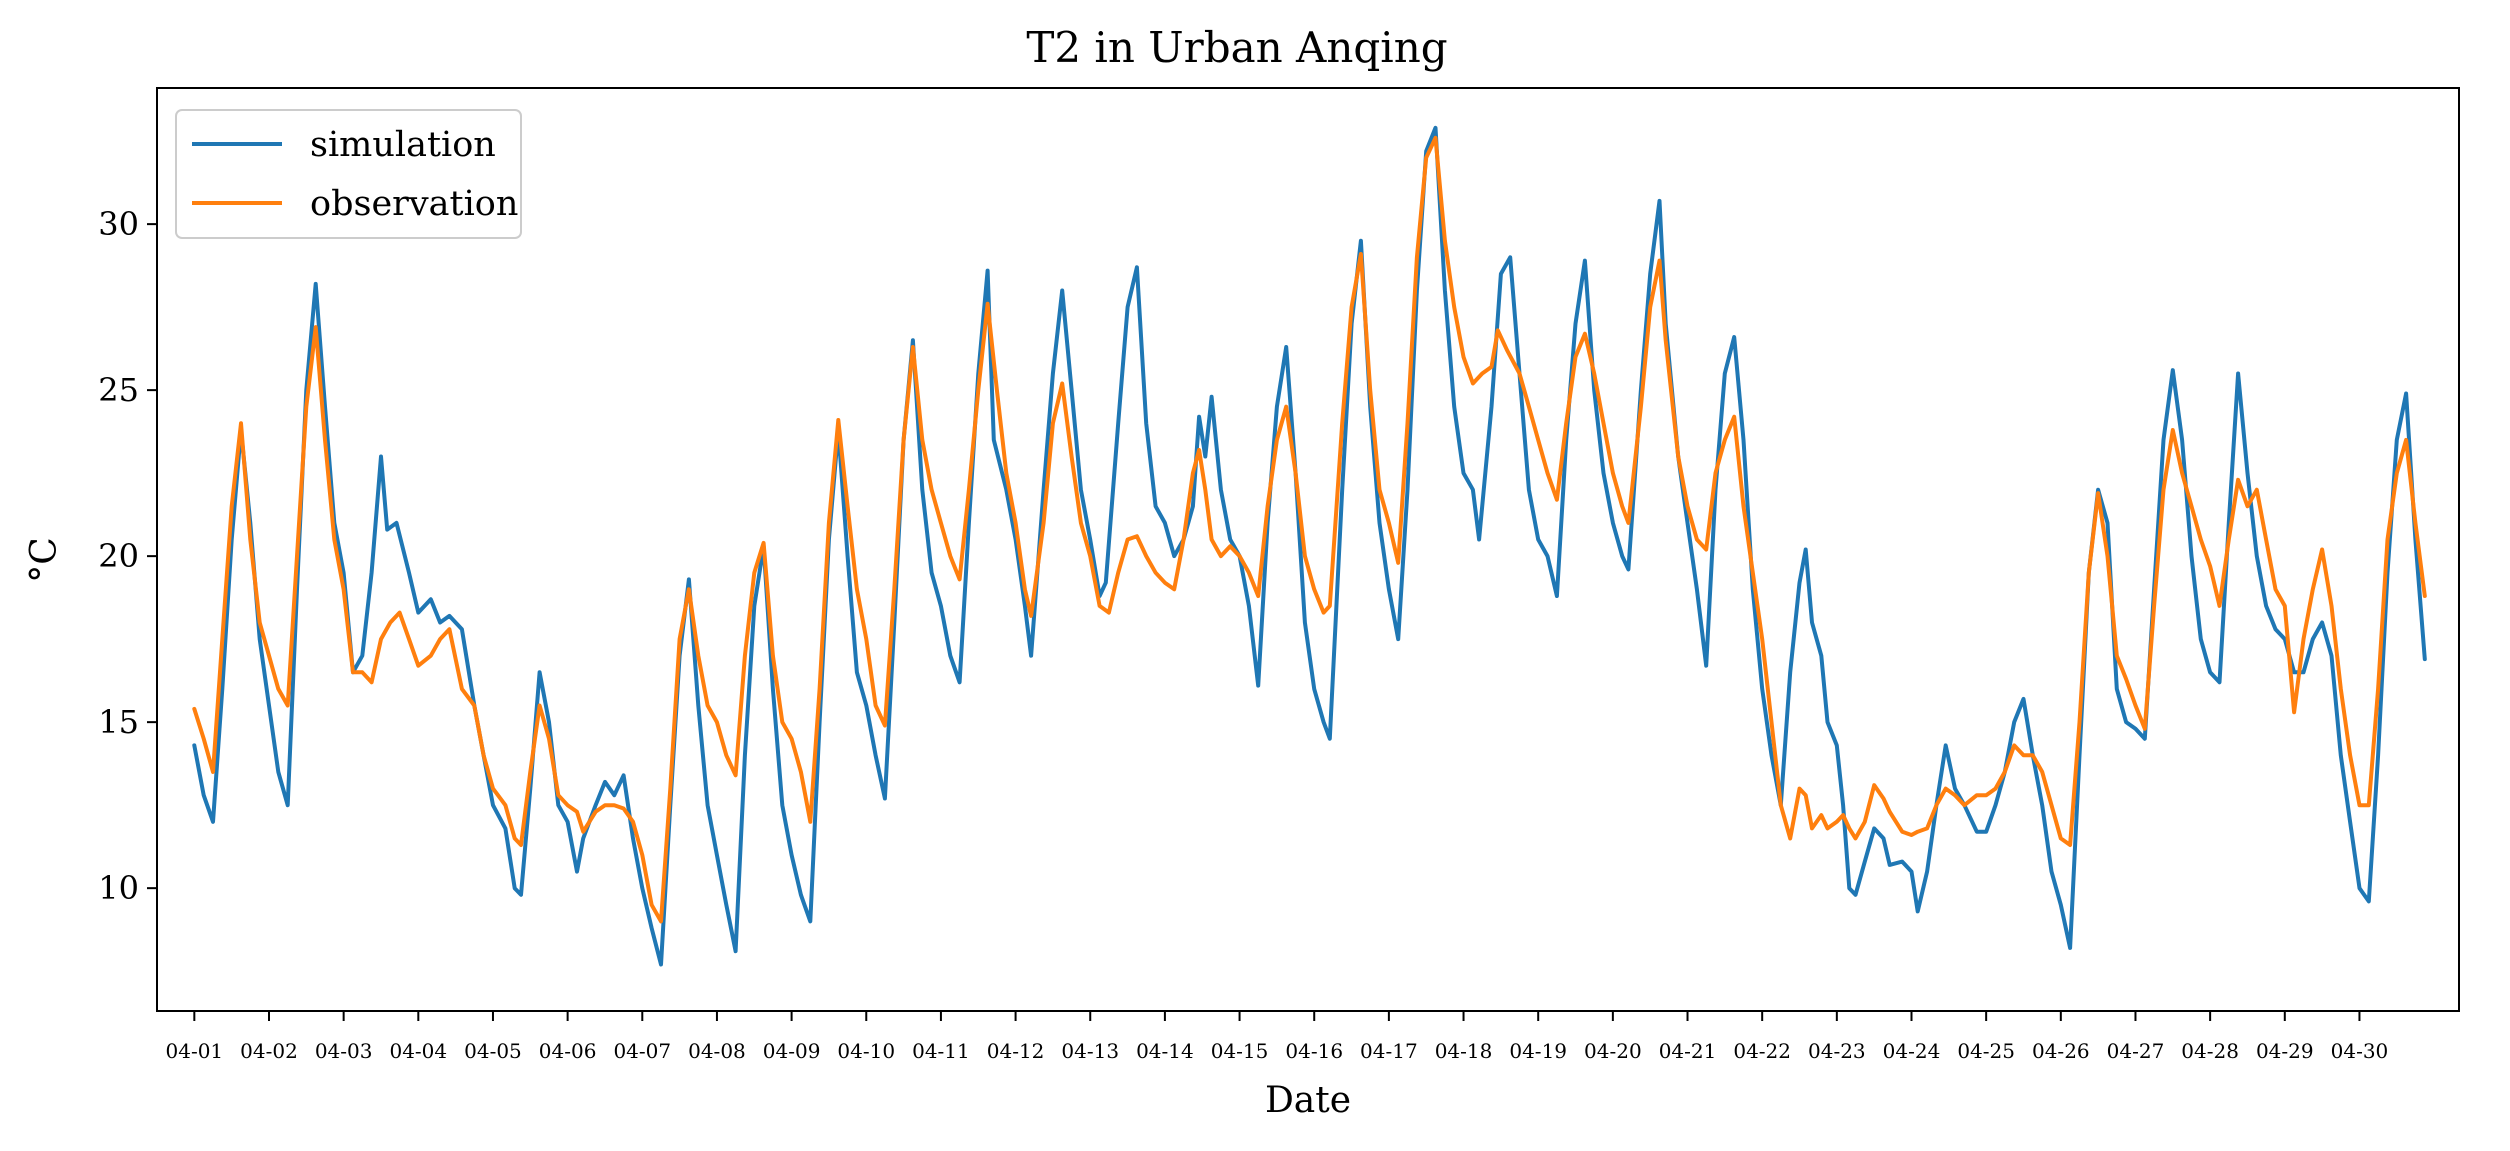 This screenshot has height=1151, width=2510. I want to click on legend-label-simulation: simulation, so click(403, 145).